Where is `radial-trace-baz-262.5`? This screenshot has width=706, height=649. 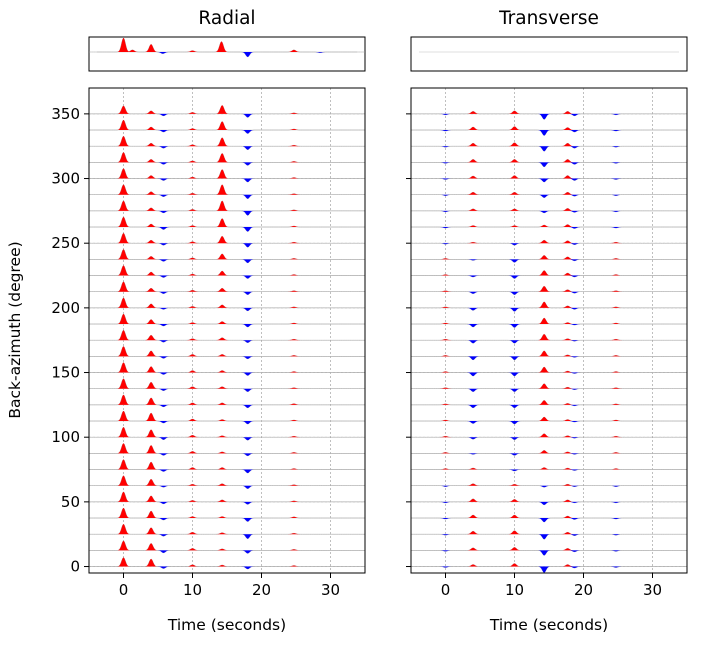 radial-trace-baz-262.5 is located at coordinates (227, 224).